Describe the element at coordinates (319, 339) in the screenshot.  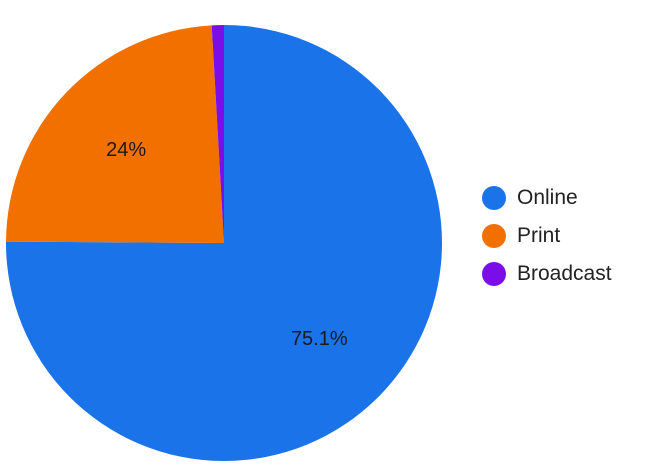
I see `slice-label-online: 75.1%` at that location.